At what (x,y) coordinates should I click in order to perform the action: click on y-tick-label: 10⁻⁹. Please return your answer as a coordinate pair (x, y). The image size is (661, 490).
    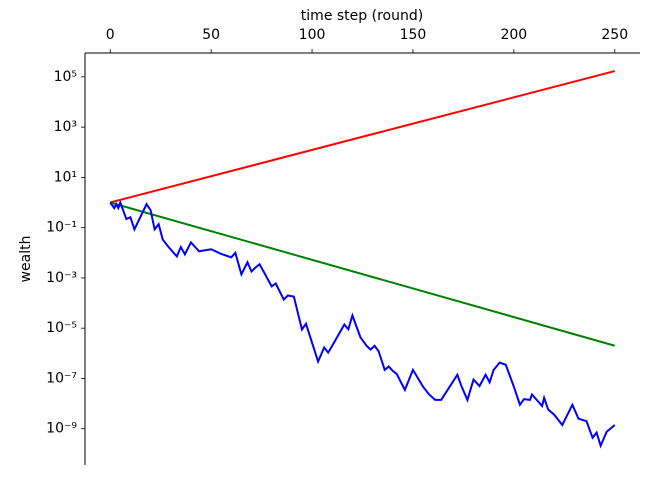
    Looking at the image, I should click on (61, 429).